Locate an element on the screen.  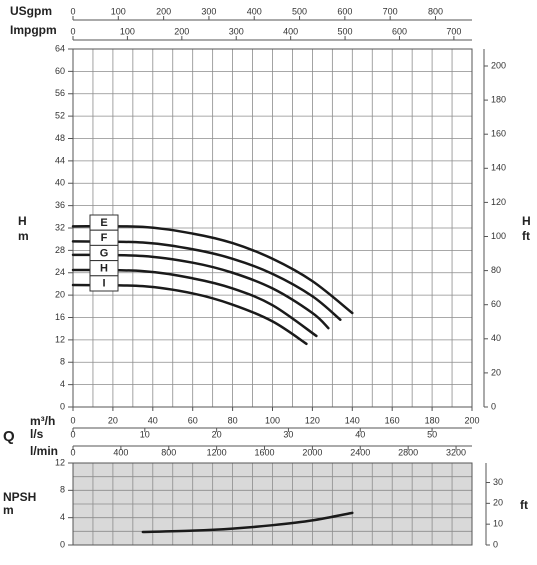
x-tick-label: 200 is located at coordinates (471, 420).